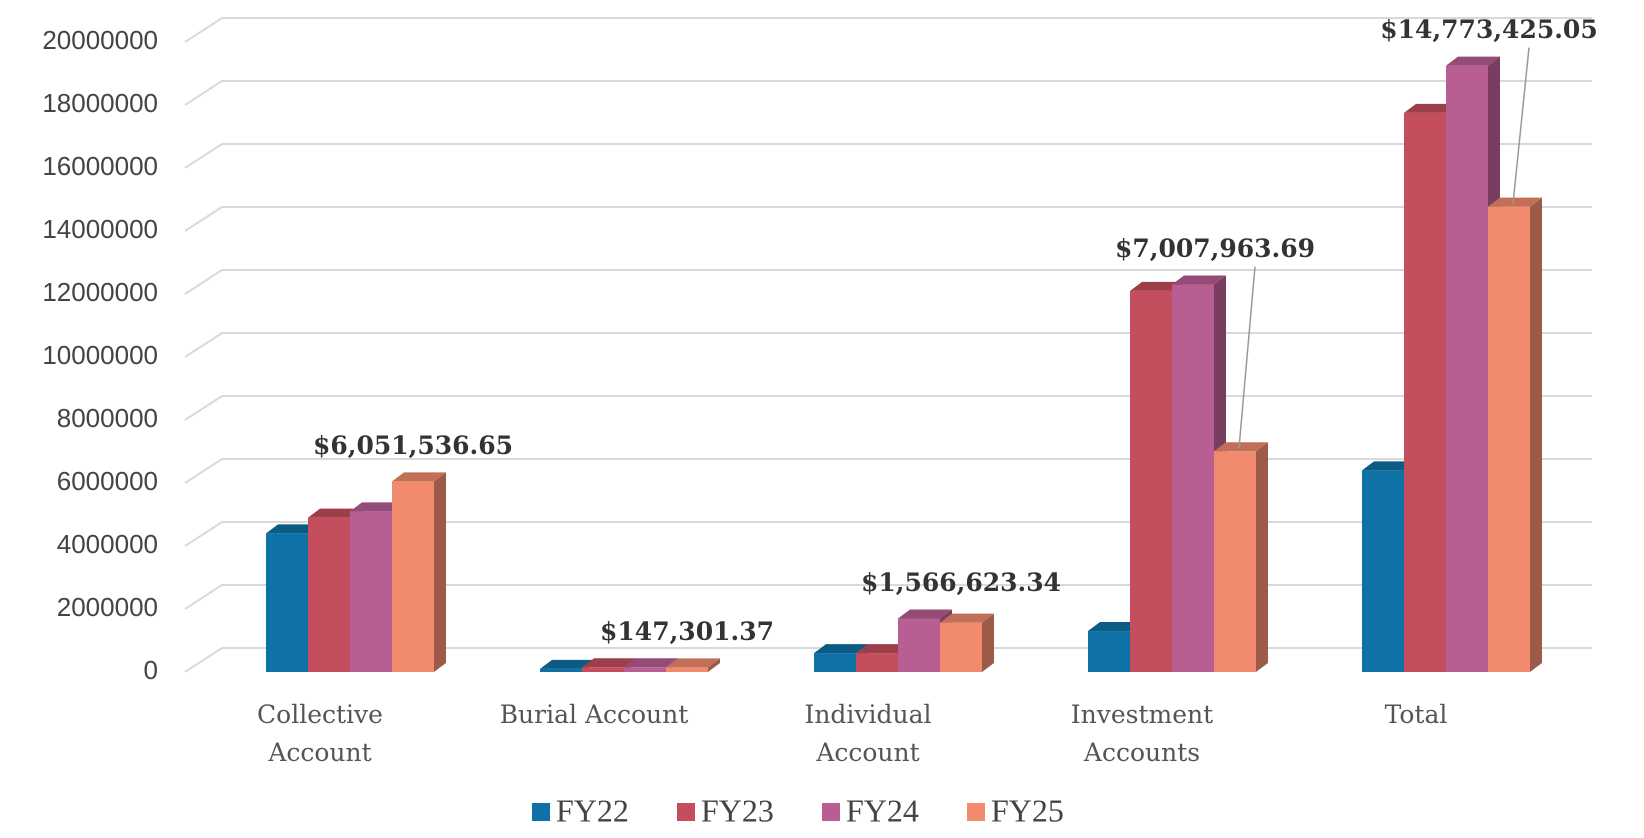 The image size is (1644, 838). I want to click on legend-label: FY23, so click(737, 810).